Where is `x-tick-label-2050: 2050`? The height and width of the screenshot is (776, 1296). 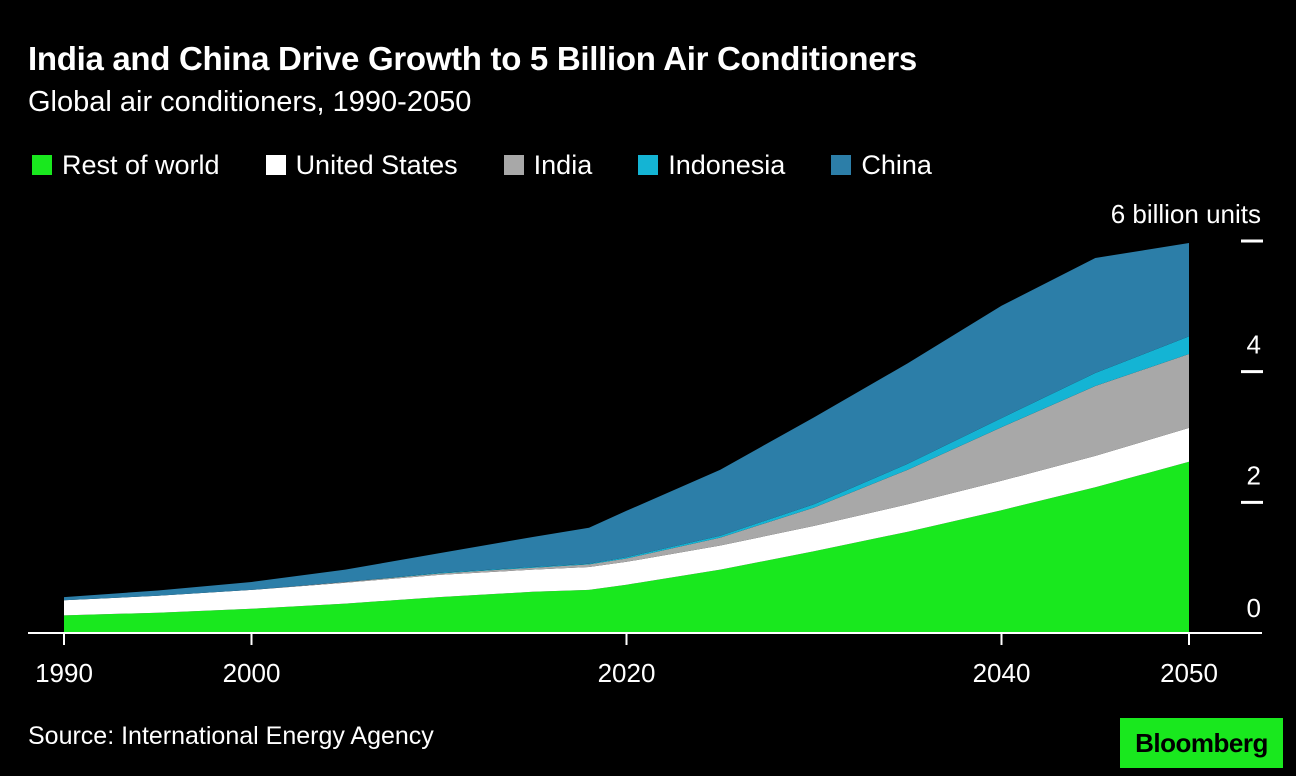
x-tick-label-2050: 2050 is located at coordinates (1189, 673).